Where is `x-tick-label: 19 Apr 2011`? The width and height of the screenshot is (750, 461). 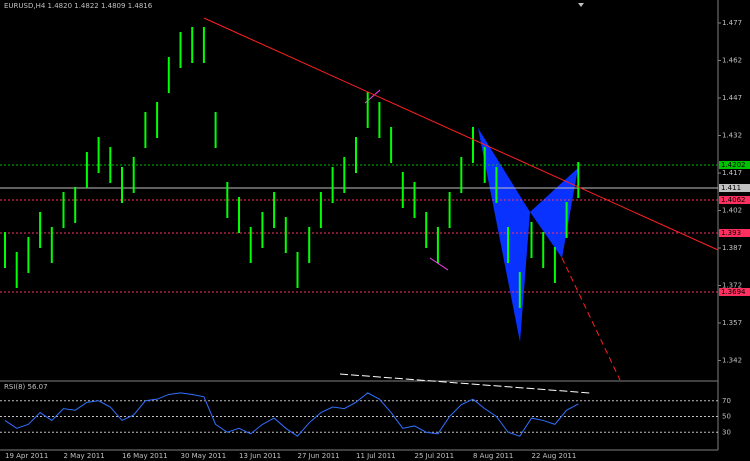 x-tick-label: 19 Apr 2011 is located at coordinates (26, 456).